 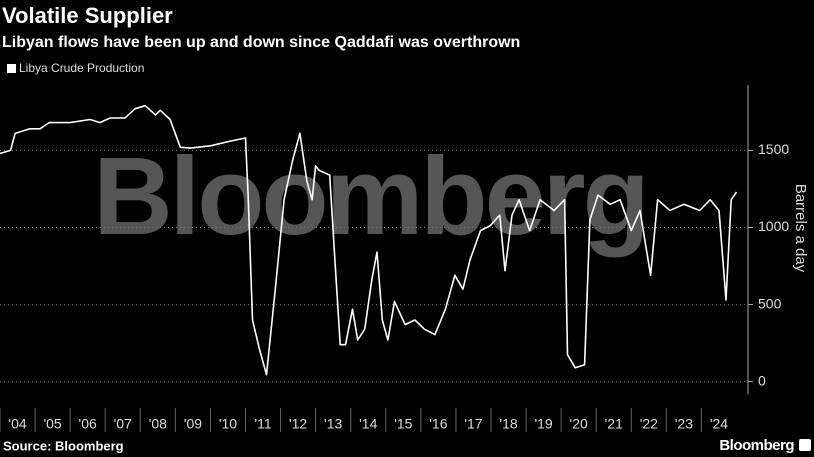 I want to click on x-tick-label: '05, so click(x=52, y=424).